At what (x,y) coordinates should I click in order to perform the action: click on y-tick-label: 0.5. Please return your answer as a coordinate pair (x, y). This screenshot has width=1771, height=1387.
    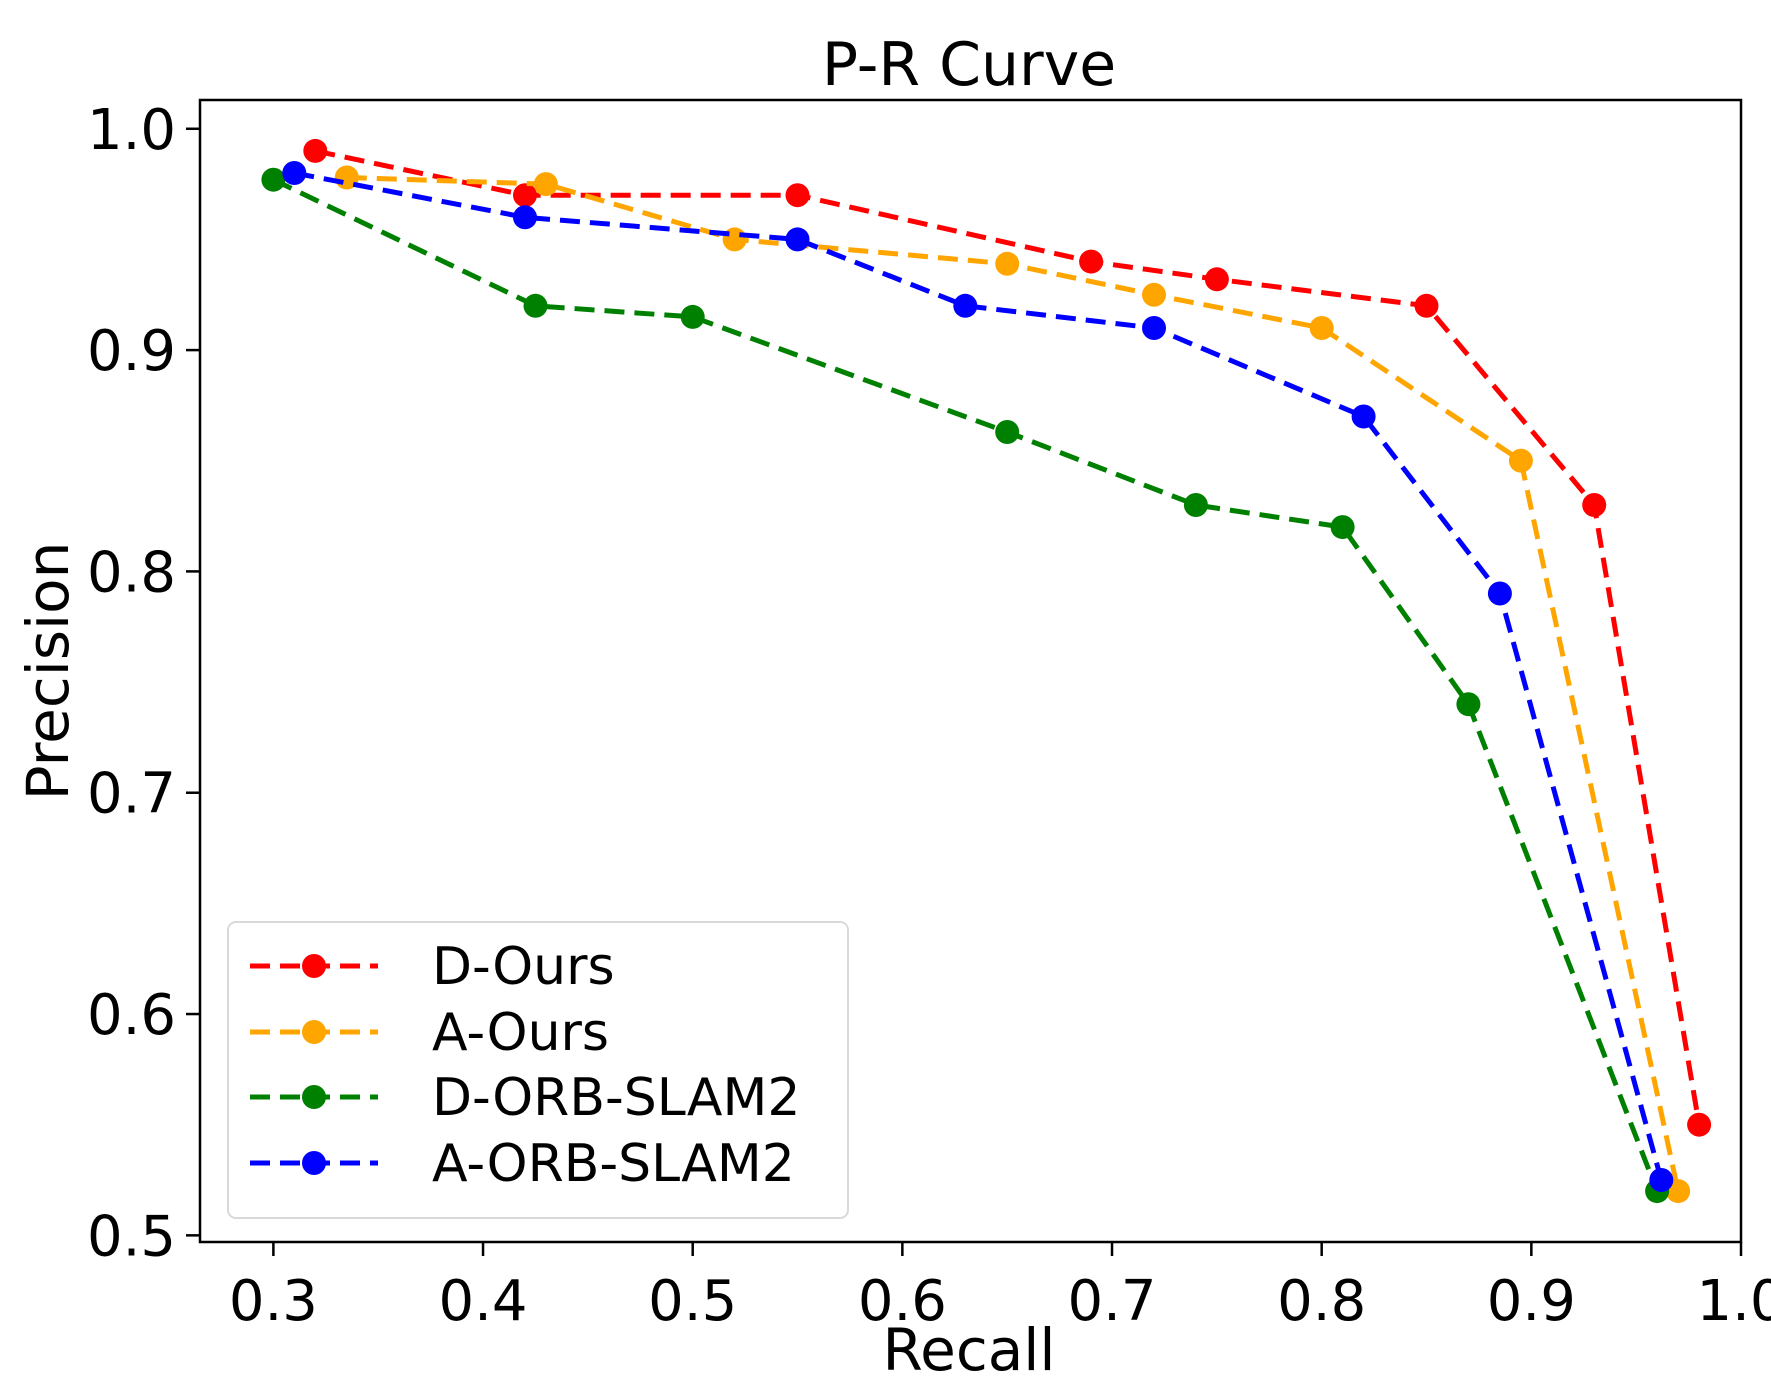
    Looking at the image, I should click on (131, 1236).